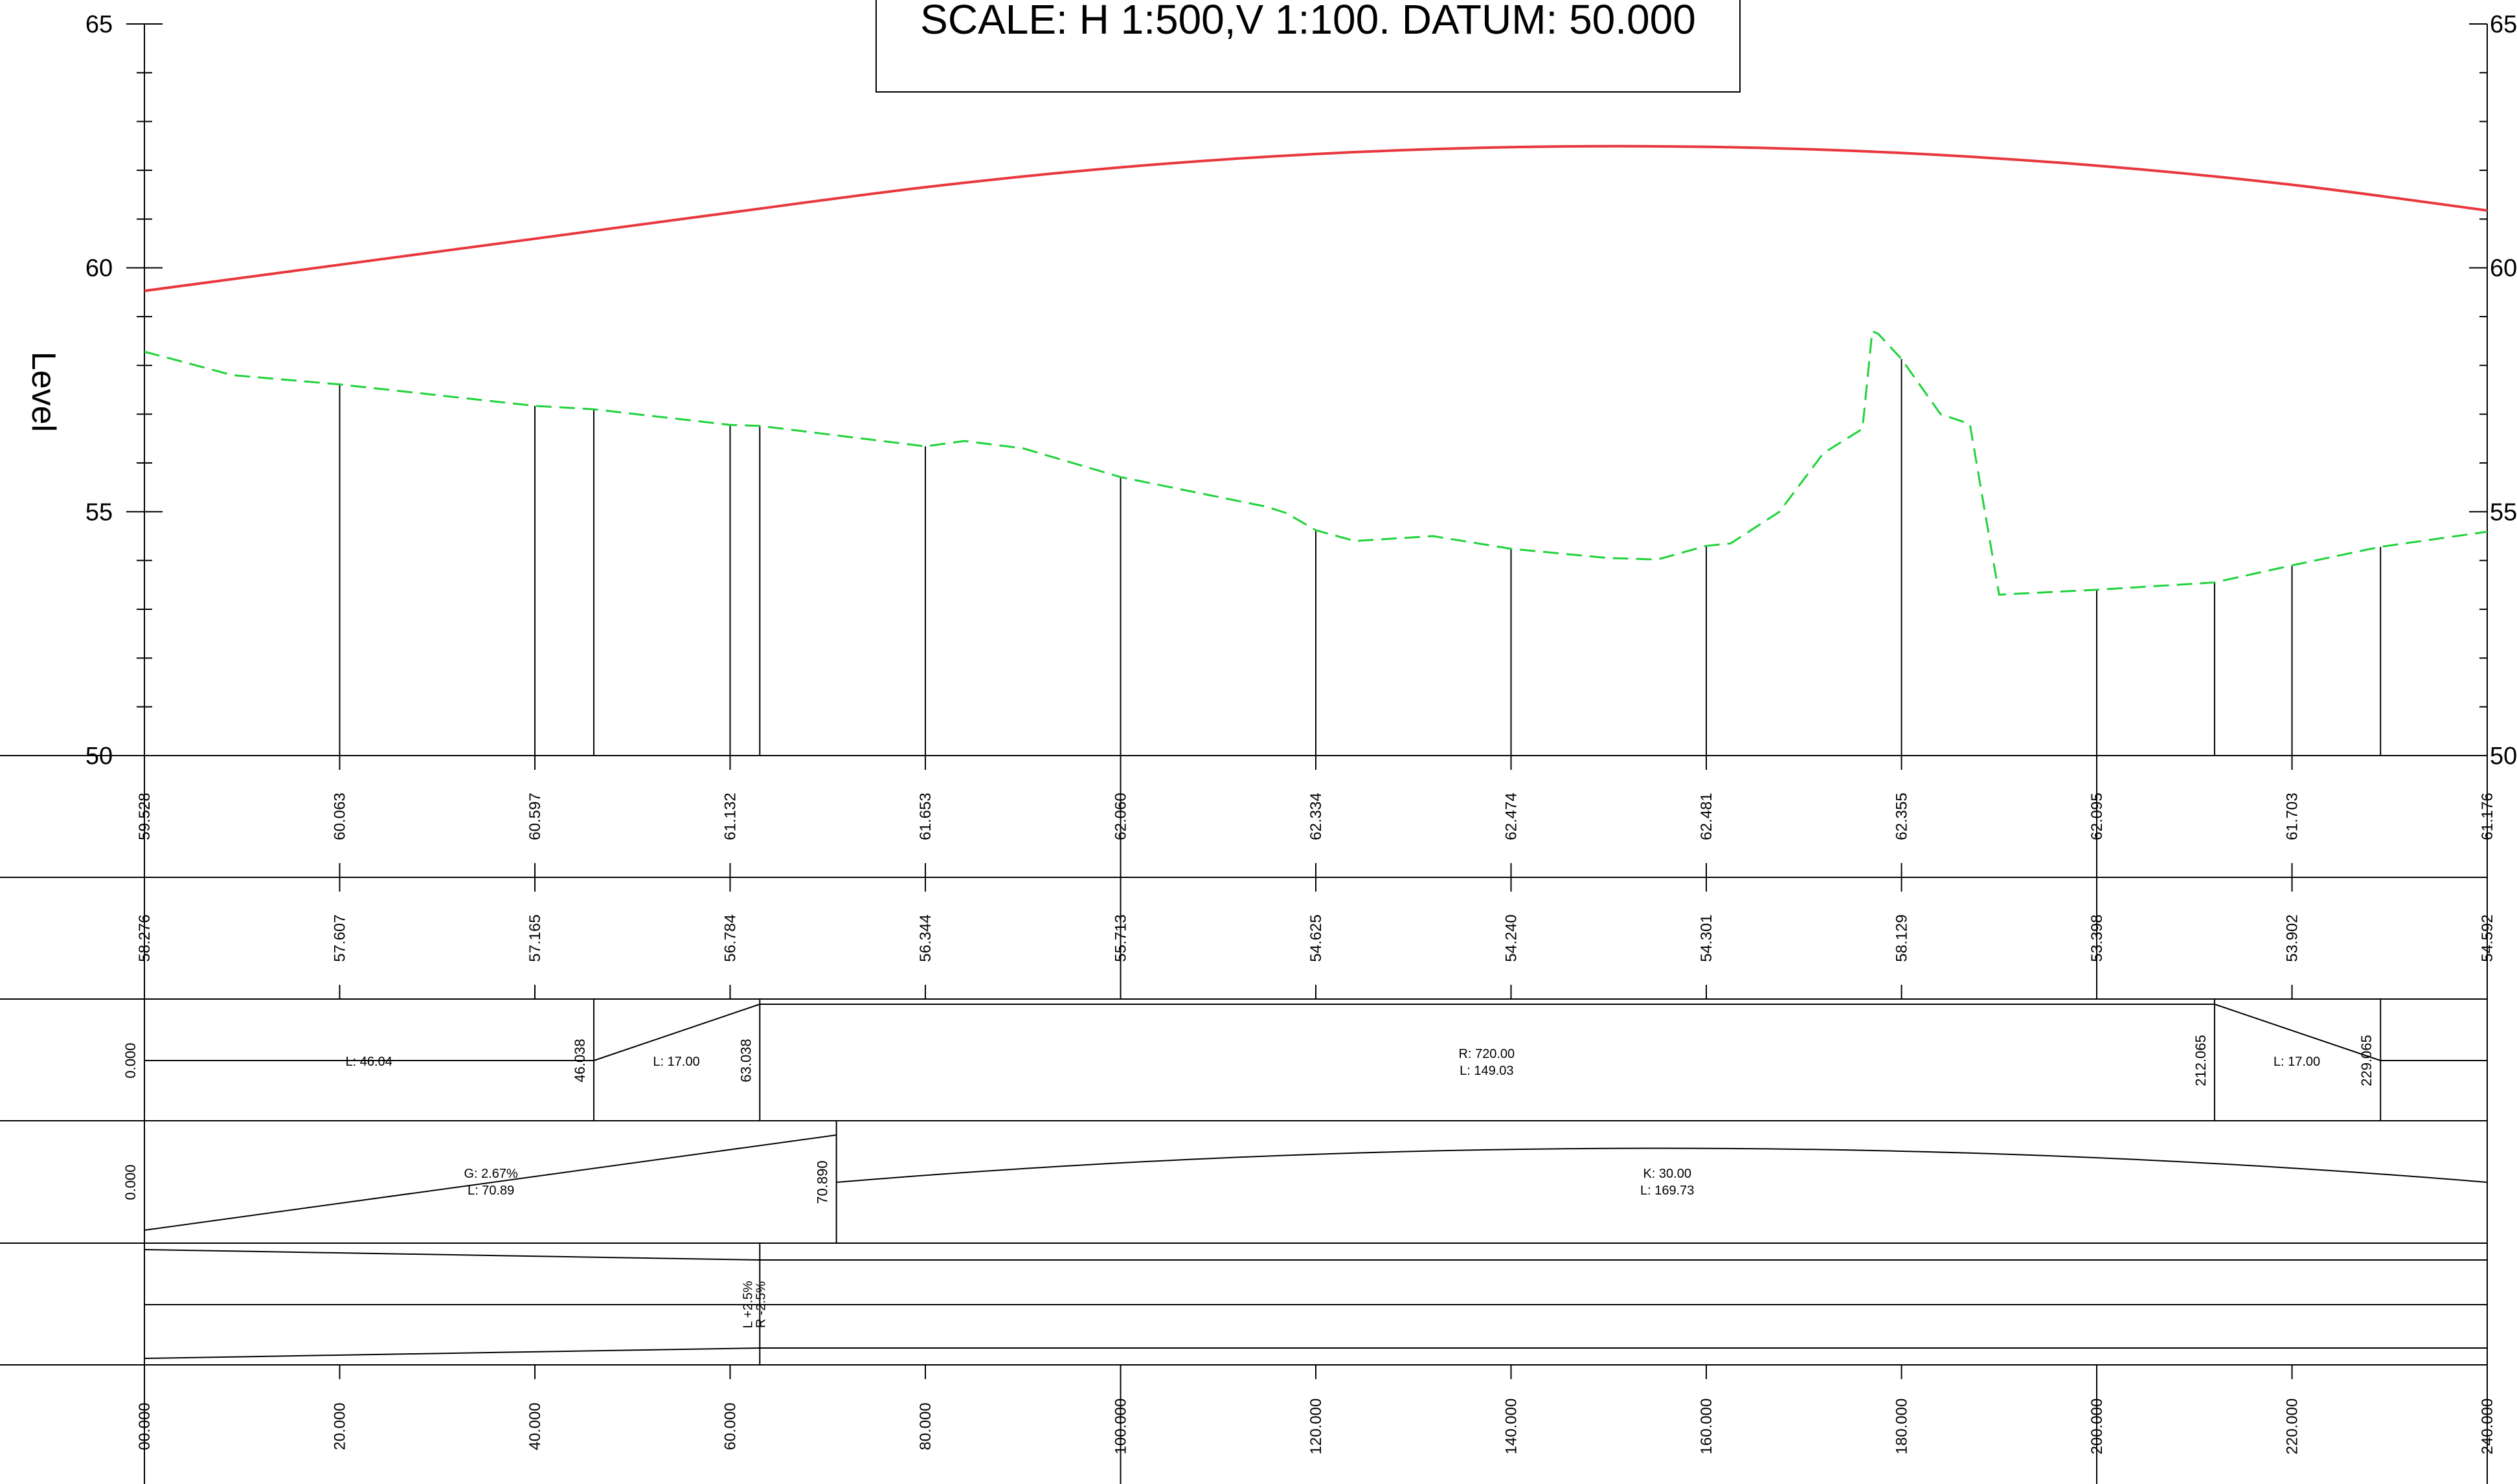 This screenshot has height=1484, width=2517. What do you see at coordinates (730, 1426) in the screenshot?
I see `chainage-label: 60.000` at bounding box center [730, 1426].